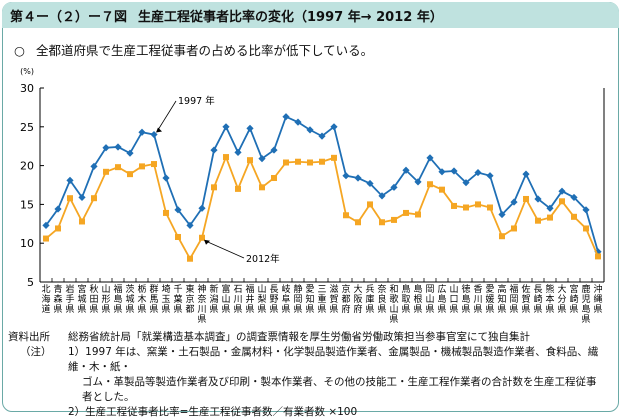 This screenshot has height=420, width=621. I want to click on x-tick-label: 新潟県, so click(213, 299).